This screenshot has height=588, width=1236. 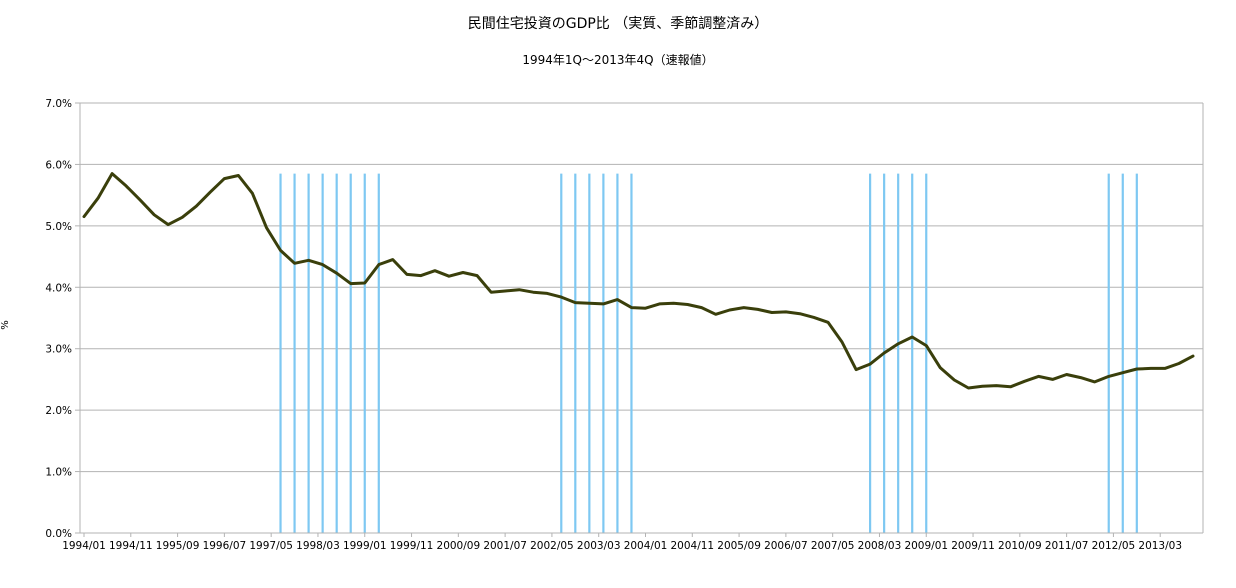 What do you see at coordinates (973, 546) in the screenshot?
I see `x-tick-label: 2009/11` at bounding box center [973, 546].